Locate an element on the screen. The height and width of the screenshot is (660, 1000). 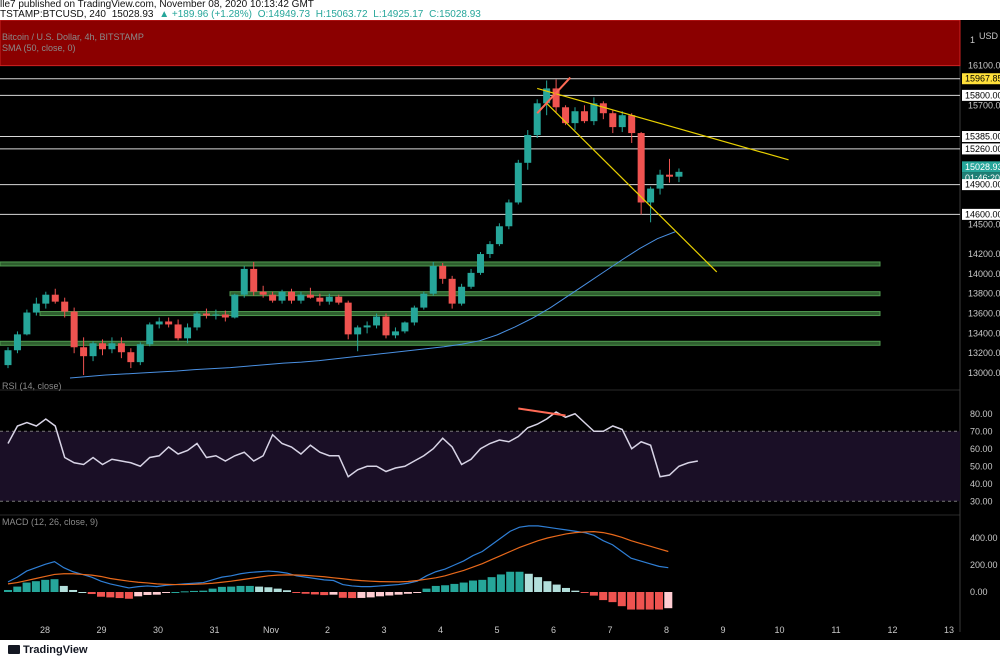
price-tick: 14000.00 is located at coordinates (984, 274).